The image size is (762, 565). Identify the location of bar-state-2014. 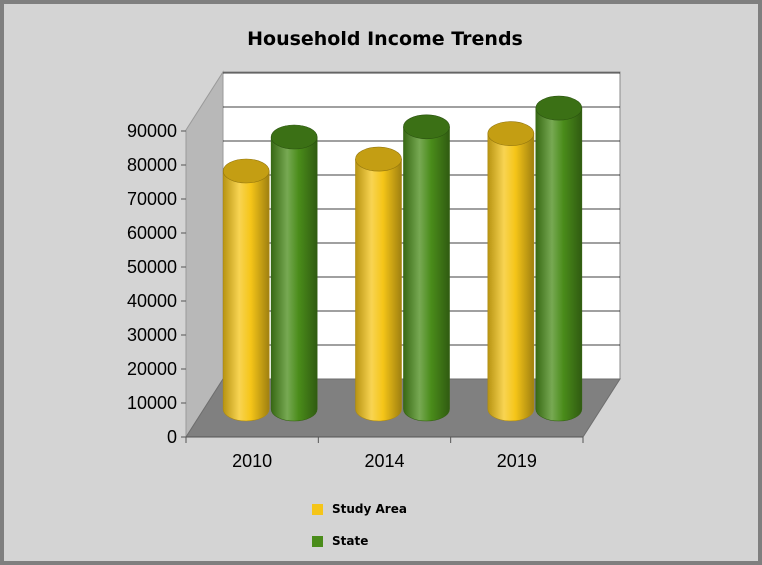
(426, 274).